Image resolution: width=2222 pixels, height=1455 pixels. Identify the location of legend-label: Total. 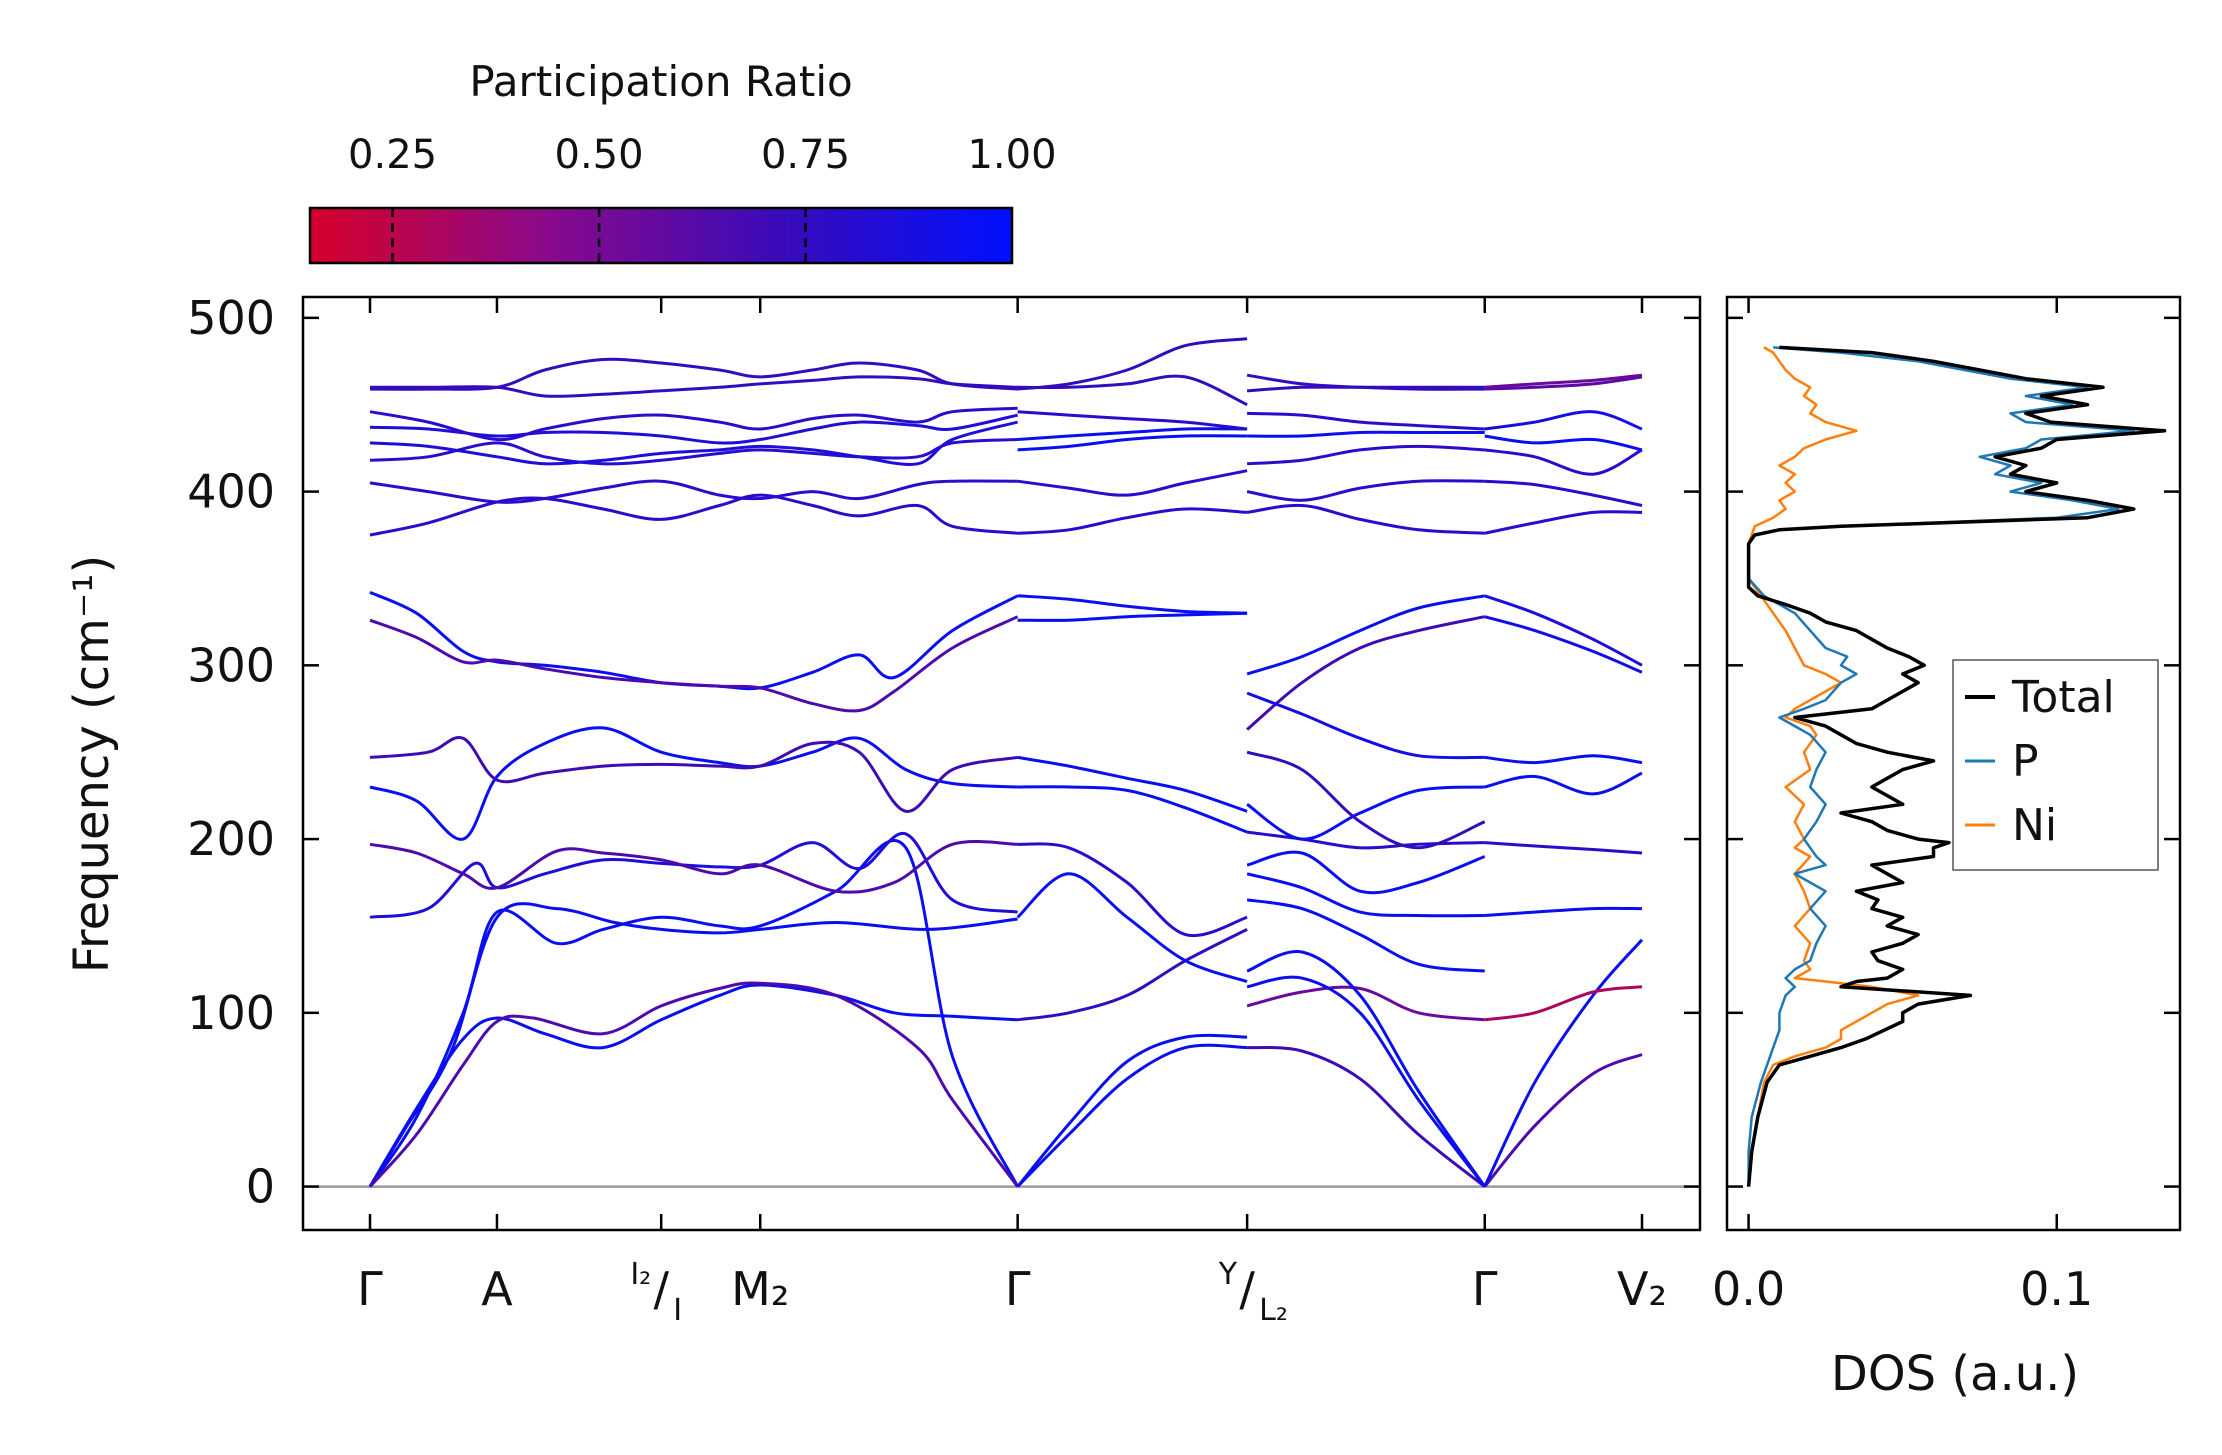
(2063, 697).